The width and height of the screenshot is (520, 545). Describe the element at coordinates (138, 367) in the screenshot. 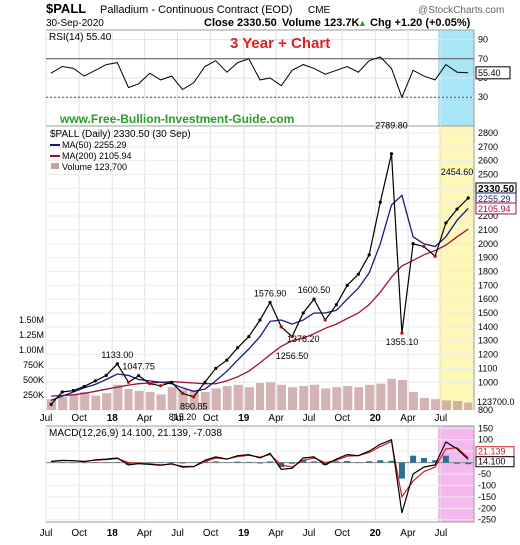

I see `price-annotation: 1047.75` at that location.